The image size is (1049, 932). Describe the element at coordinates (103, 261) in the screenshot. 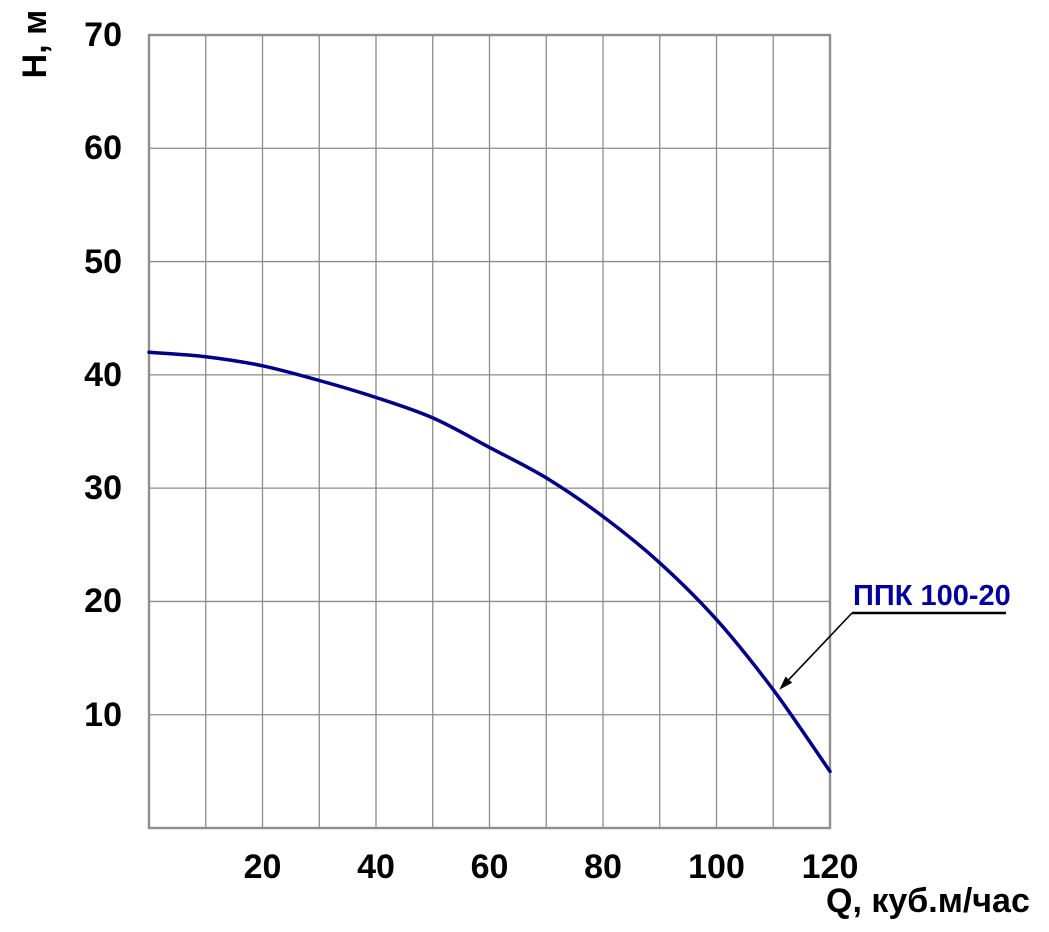

I see `y-tick-label: 50` at that location.